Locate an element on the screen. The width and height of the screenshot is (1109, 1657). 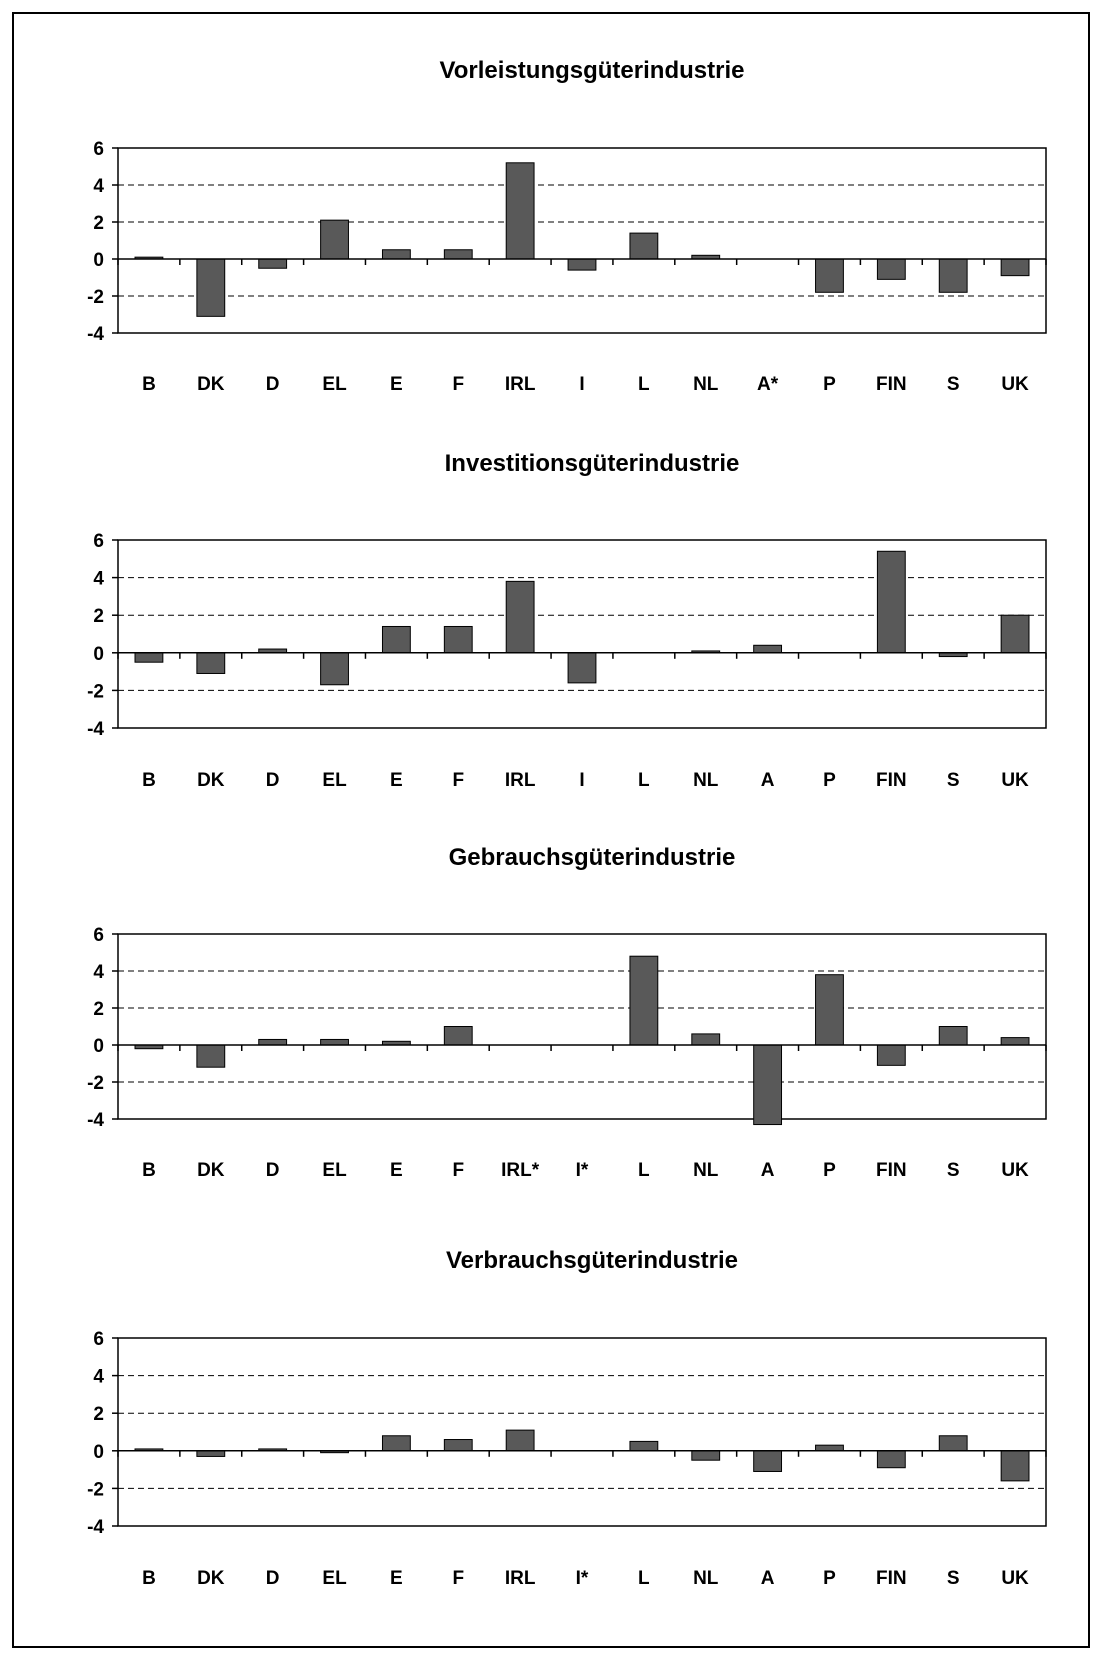
chart-title: Verbrauchsgüterindustrie is located at coordinates (592, 1260).